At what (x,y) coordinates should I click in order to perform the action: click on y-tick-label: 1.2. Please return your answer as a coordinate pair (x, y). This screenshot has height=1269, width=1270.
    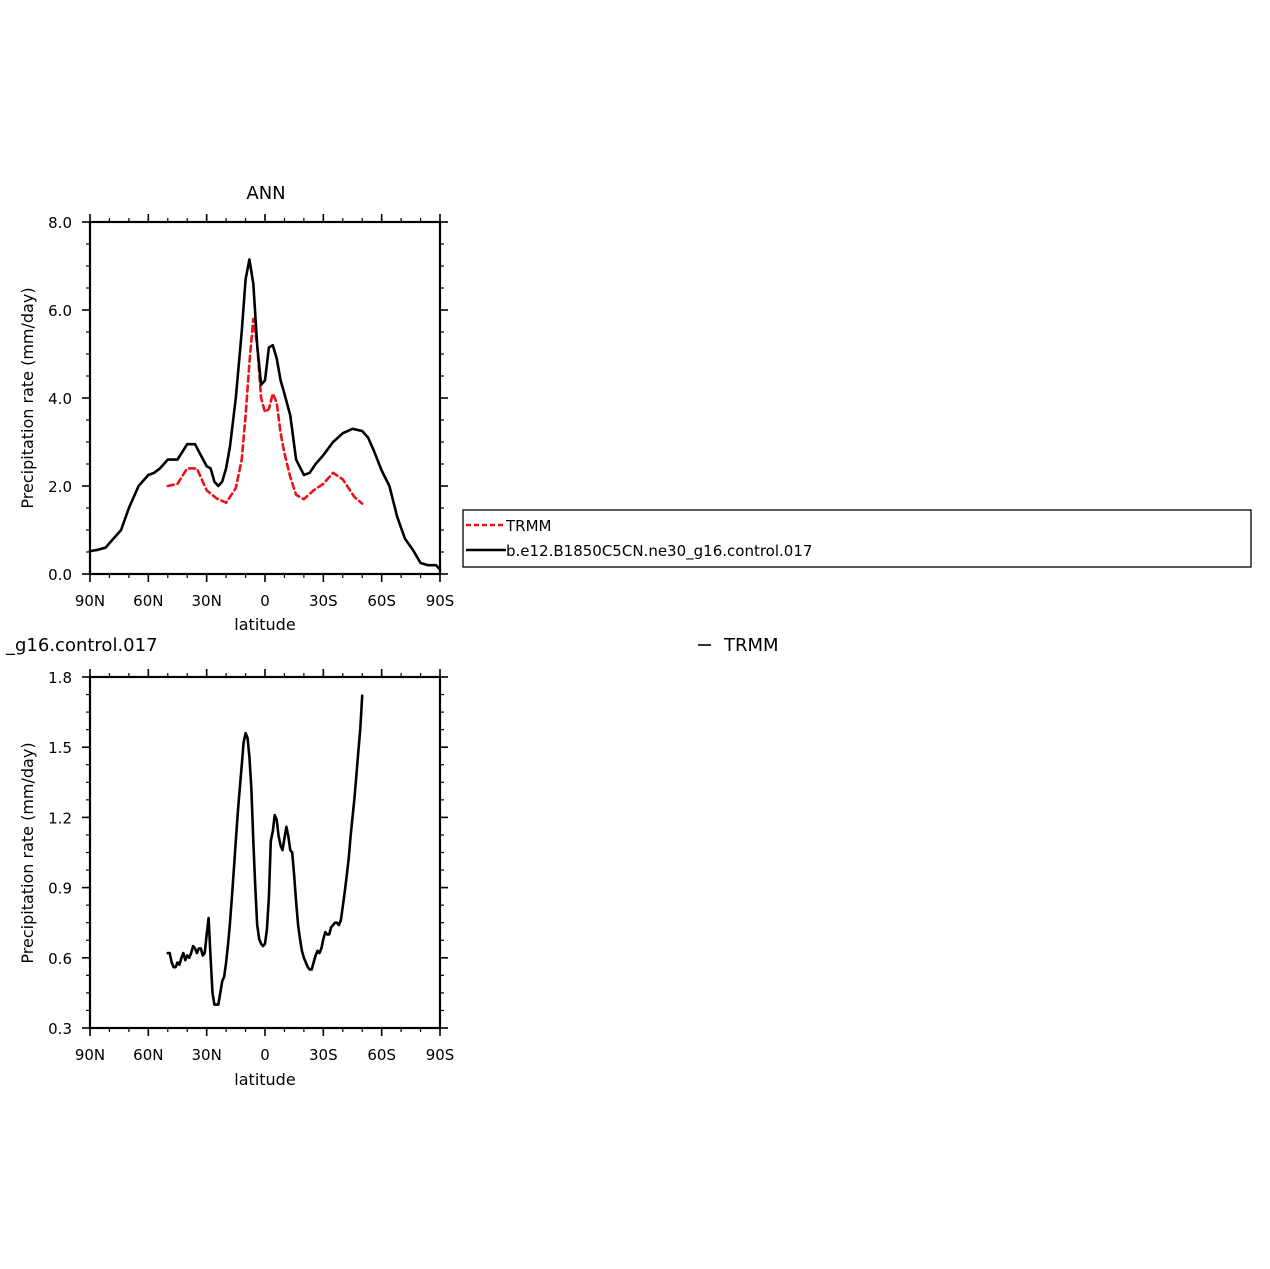
    Looking at the image, I should click on (60, 818).